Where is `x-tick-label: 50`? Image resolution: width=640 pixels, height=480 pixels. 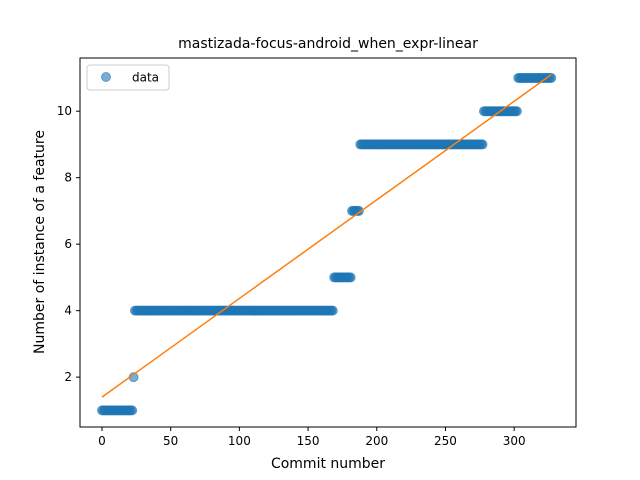 x-tick-label: 50 is located at coordinates (170, 441).